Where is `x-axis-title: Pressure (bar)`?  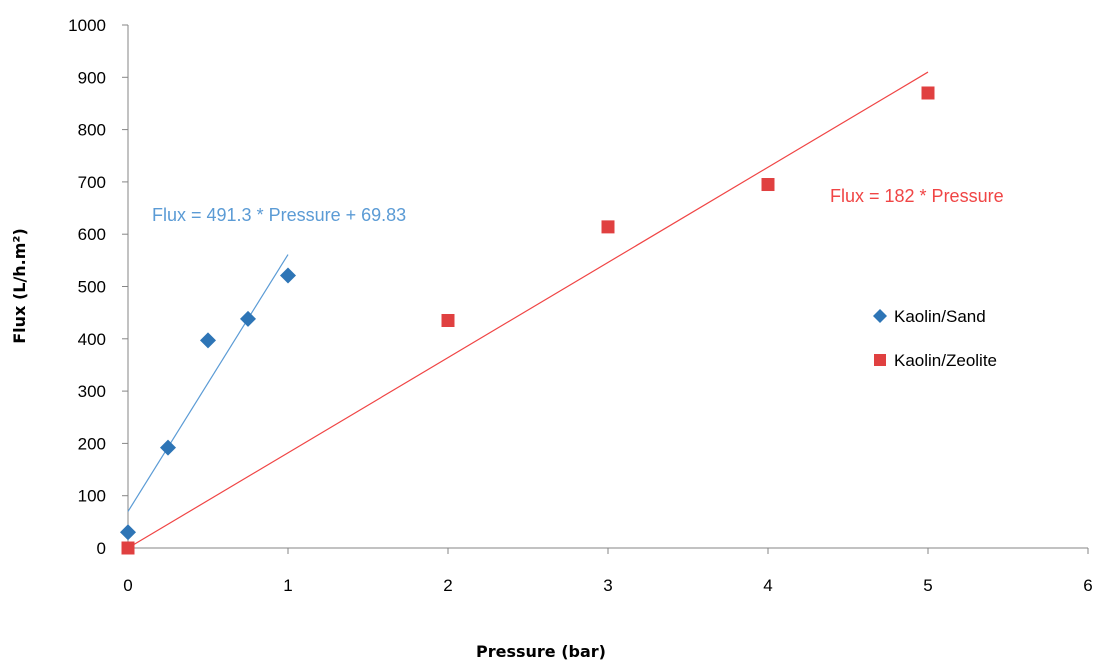 x-axis-title: Pressure (bar) is located at coordinates (541, 651).